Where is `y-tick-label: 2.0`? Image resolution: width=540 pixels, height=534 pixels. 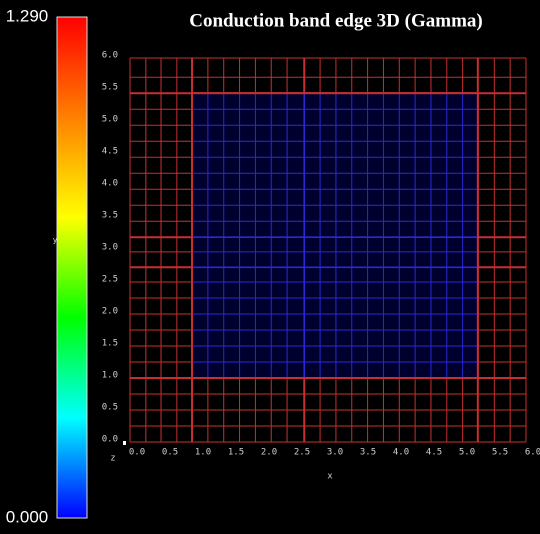
y-tick-label: 2.0 is located at coordinates (110, 312).